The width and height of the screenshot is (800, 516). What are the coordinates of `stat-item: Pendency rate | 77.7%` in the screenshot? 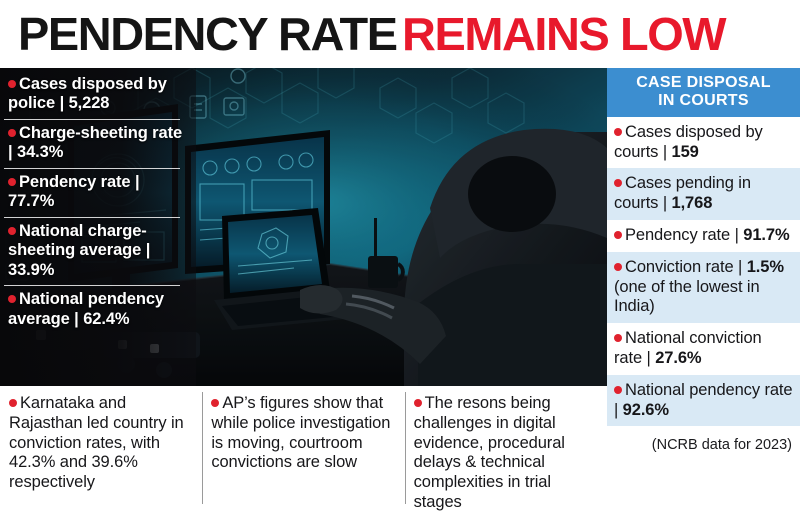 It's located at (98, 192).